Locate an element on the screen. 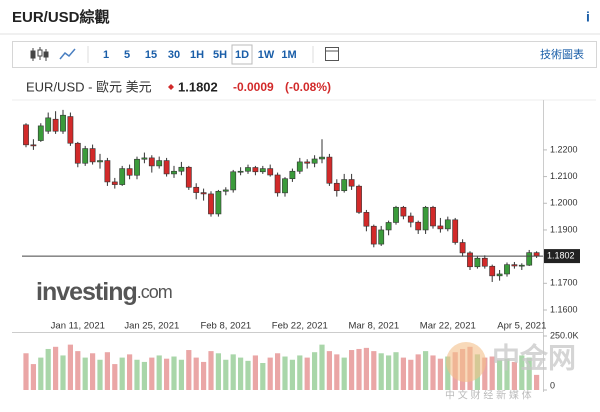 The image size is (600, 412). timeframe-button: 5H is located at coordinates (220, 55).